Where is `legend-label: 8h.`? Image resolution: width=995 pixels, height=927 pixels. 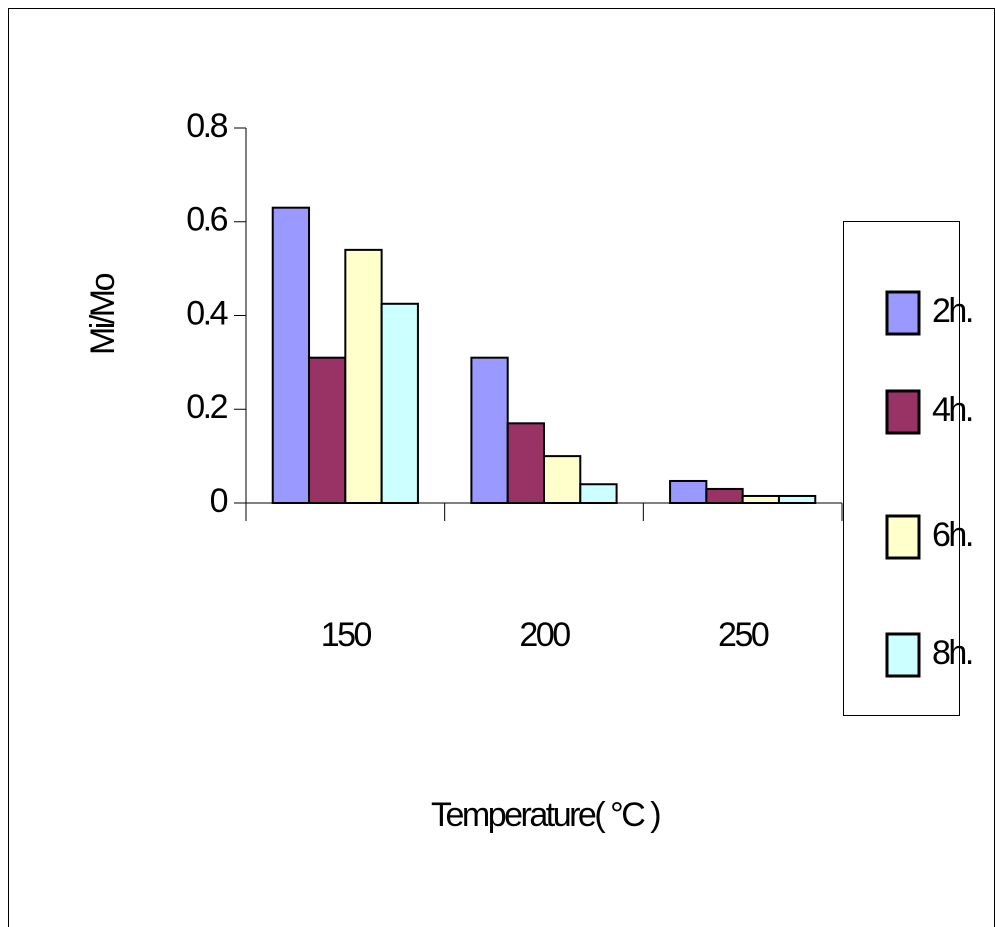 legend-label: 8h. is located at coordinates (952, 653).